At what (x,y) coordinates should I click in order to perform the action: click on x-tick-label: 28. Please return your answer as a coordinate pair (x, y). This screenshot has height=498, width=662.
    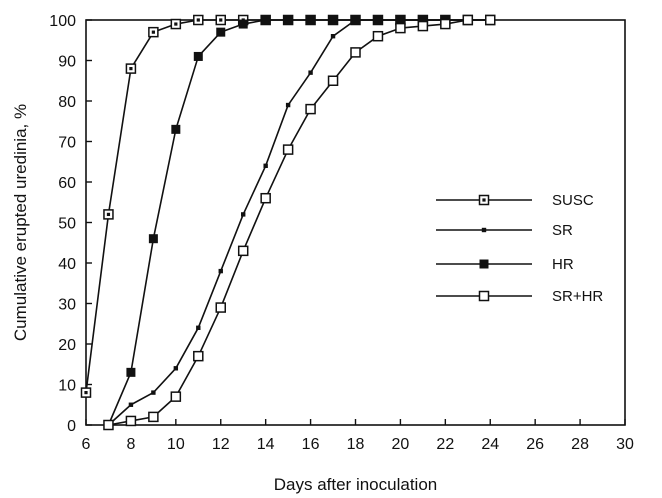
    Looking at the image, I should click on (580, 444).